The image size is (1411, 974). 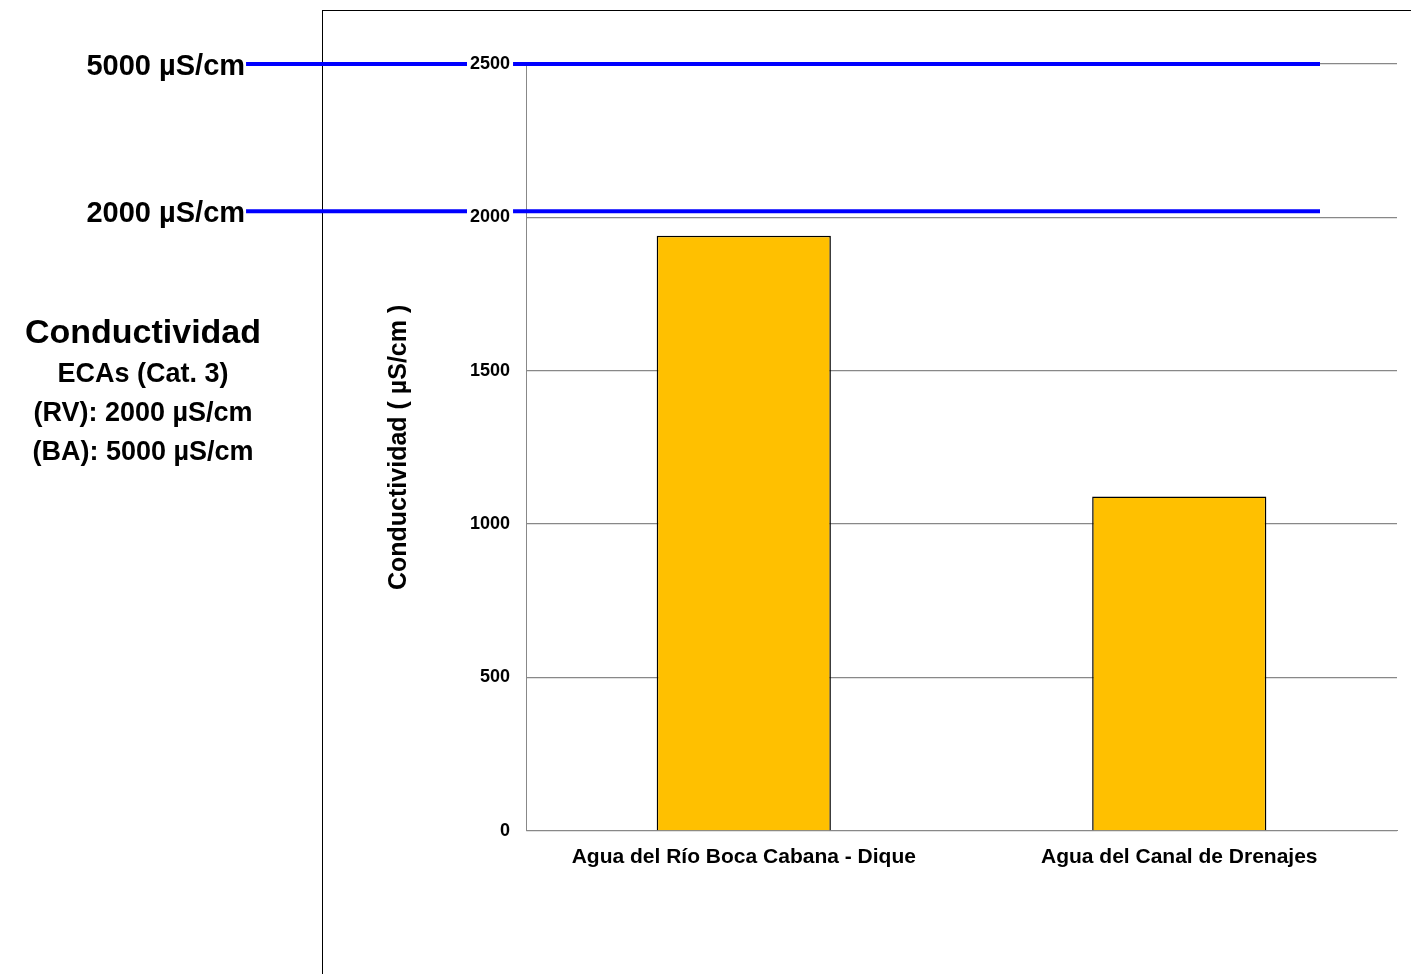 I want to click on y-tick-label: 2500, so click(x=490, y=62).